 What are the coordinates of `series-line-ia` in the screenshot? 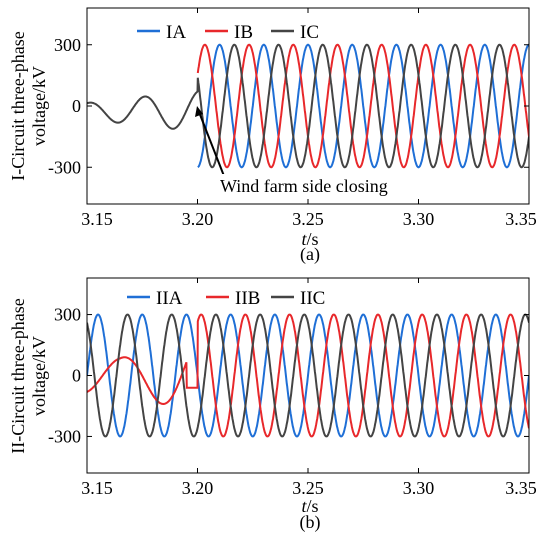 It's located at (363, 106).